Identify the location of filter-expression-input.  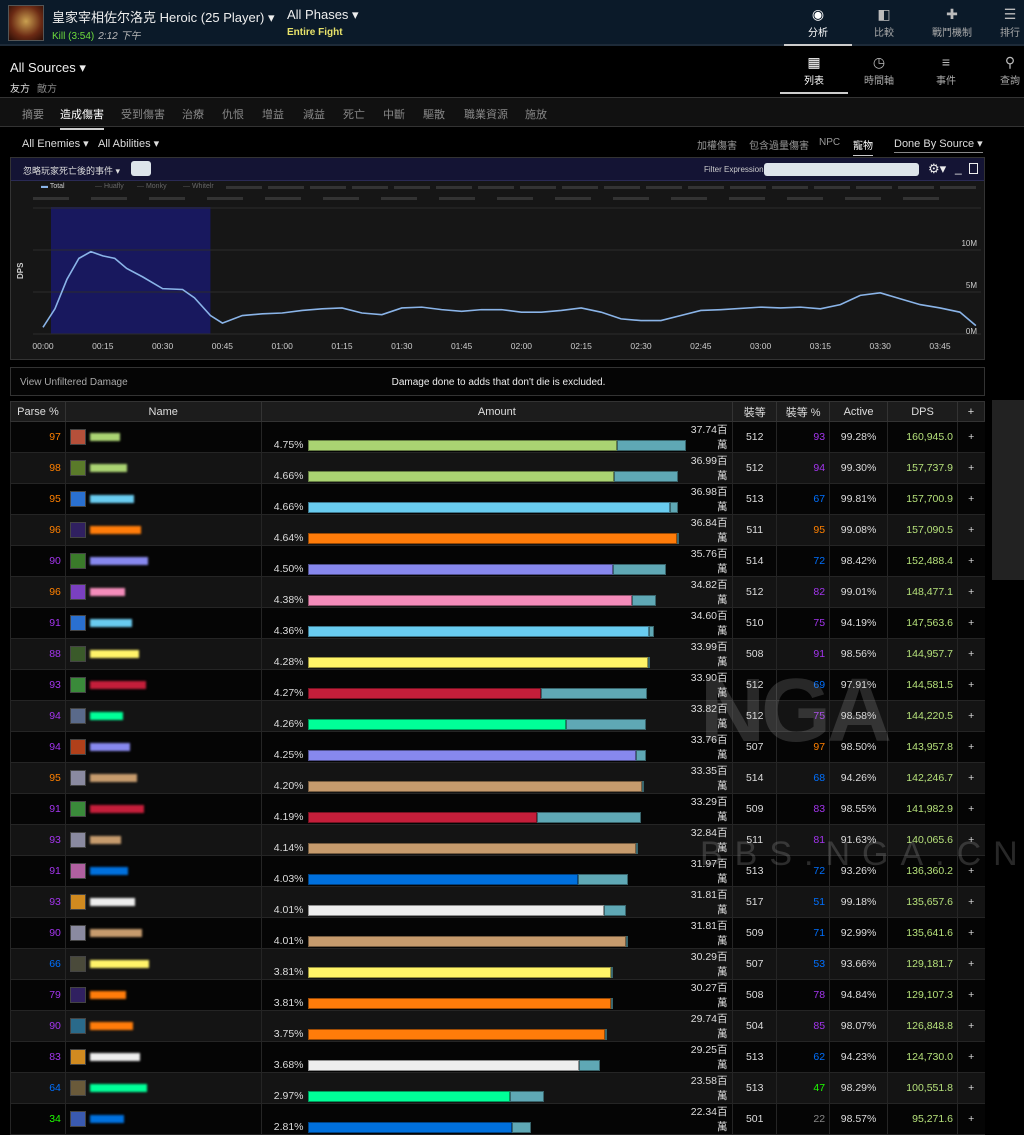
(841, 169).